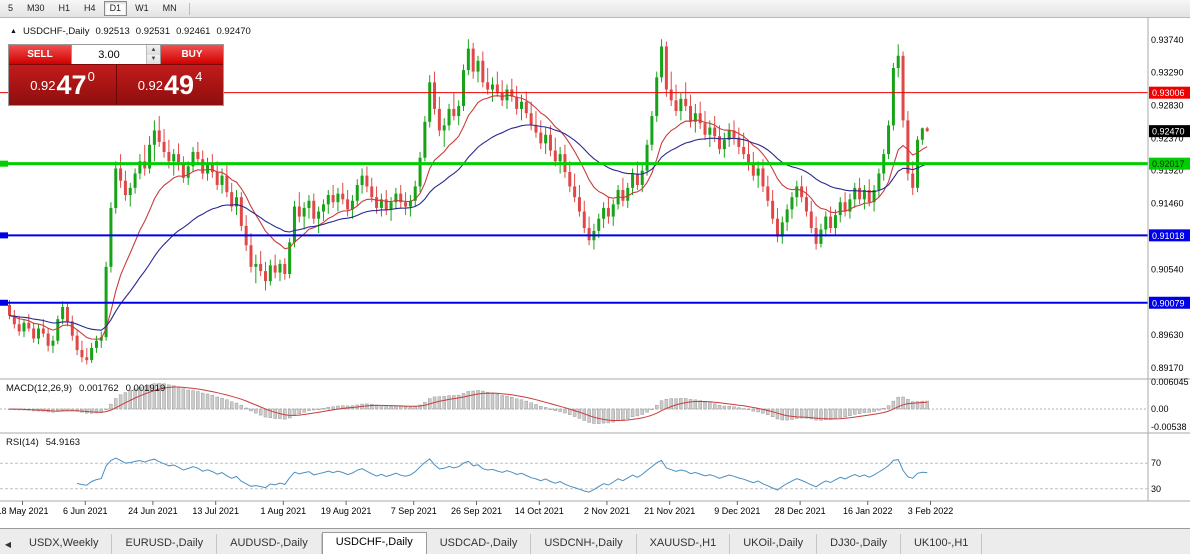 This screenshot has height=554, width=1190. Describe the element at coordinates (43, 442) in the screenshot. I see `rsi-panel-label: RSI(14) 54.9163` at that location.